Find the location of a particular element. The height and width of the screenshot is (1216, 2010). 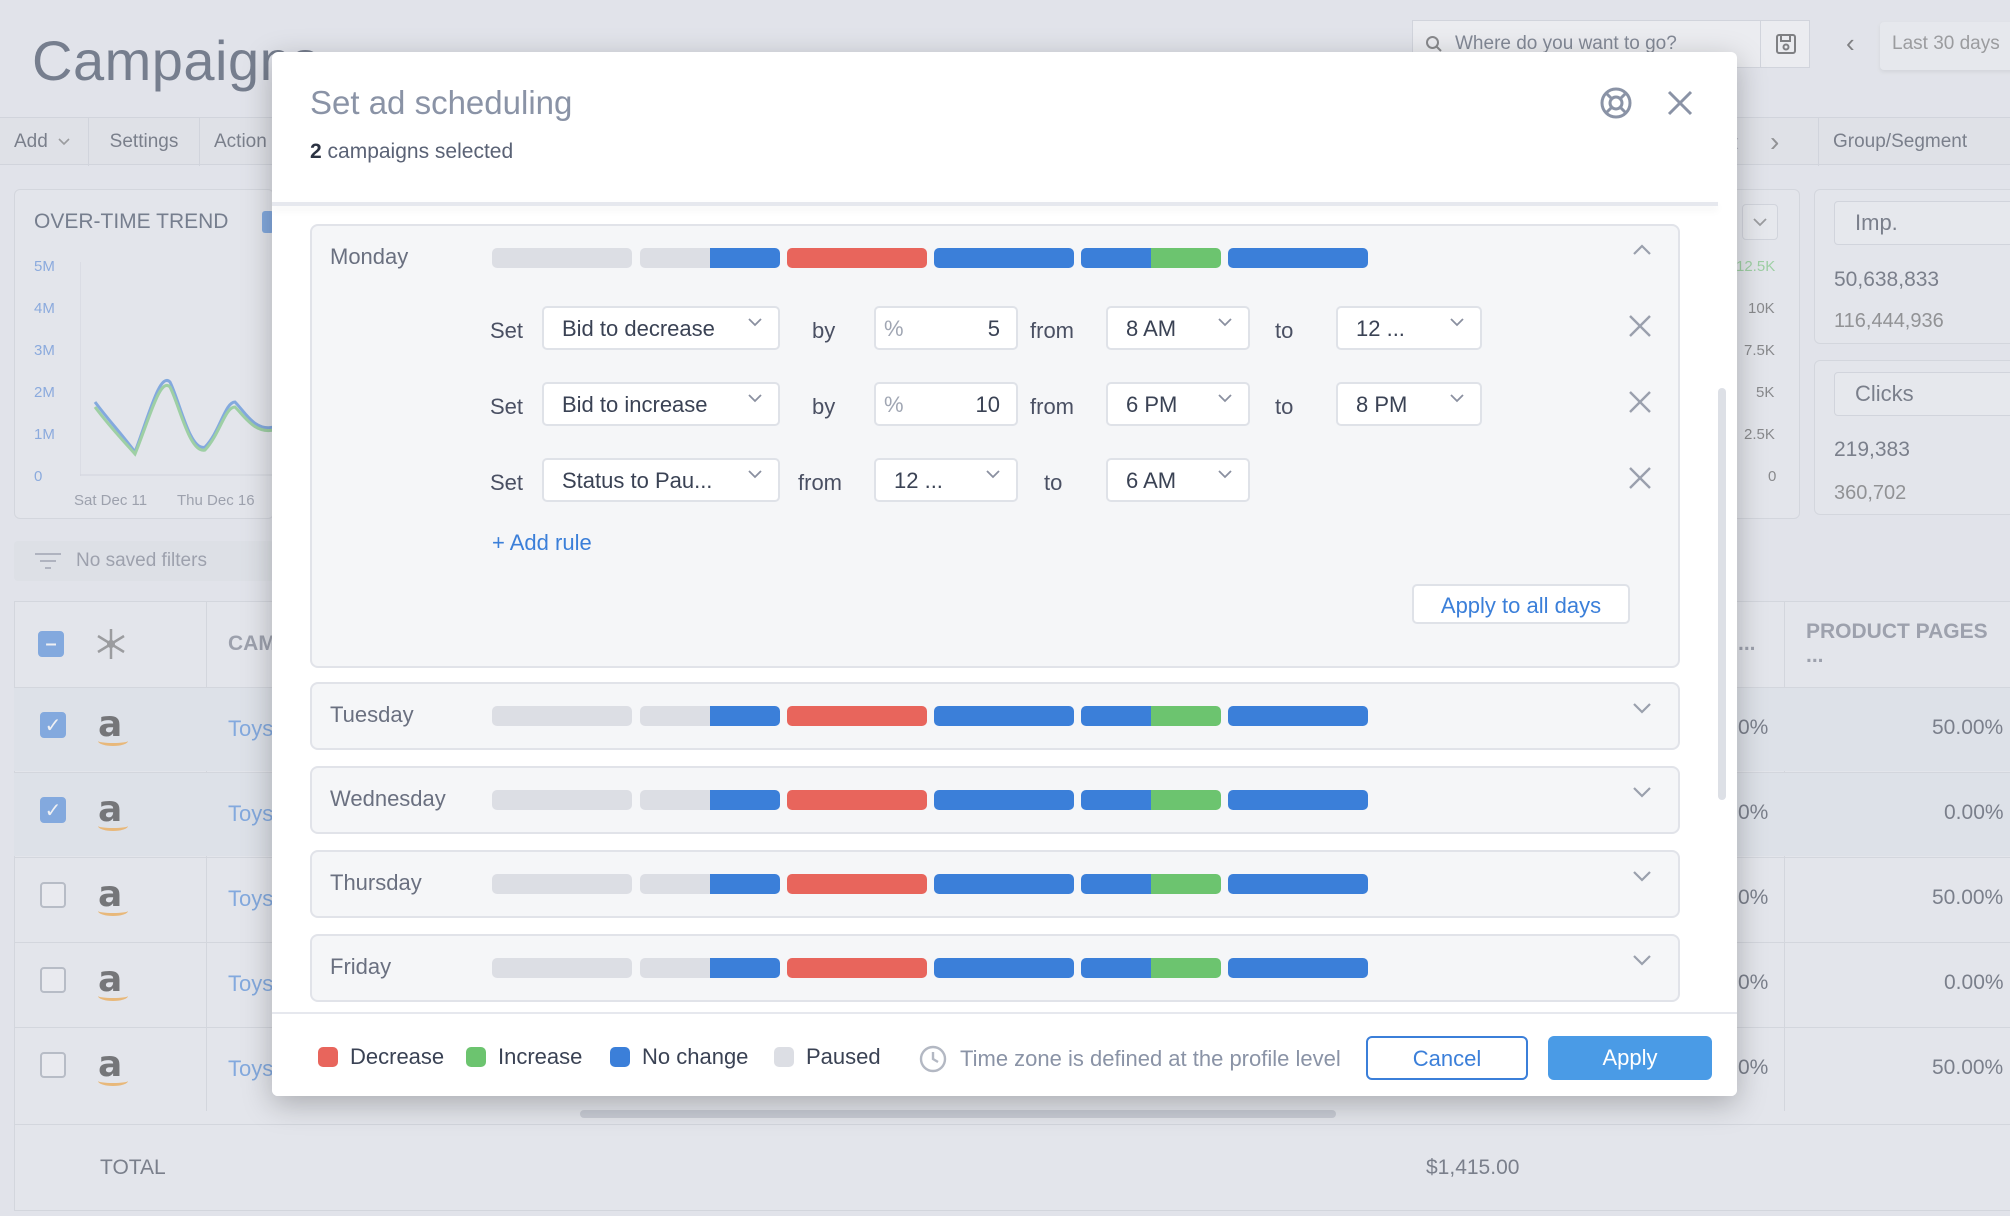

add-button: Add is located at coordinates (44, 142).